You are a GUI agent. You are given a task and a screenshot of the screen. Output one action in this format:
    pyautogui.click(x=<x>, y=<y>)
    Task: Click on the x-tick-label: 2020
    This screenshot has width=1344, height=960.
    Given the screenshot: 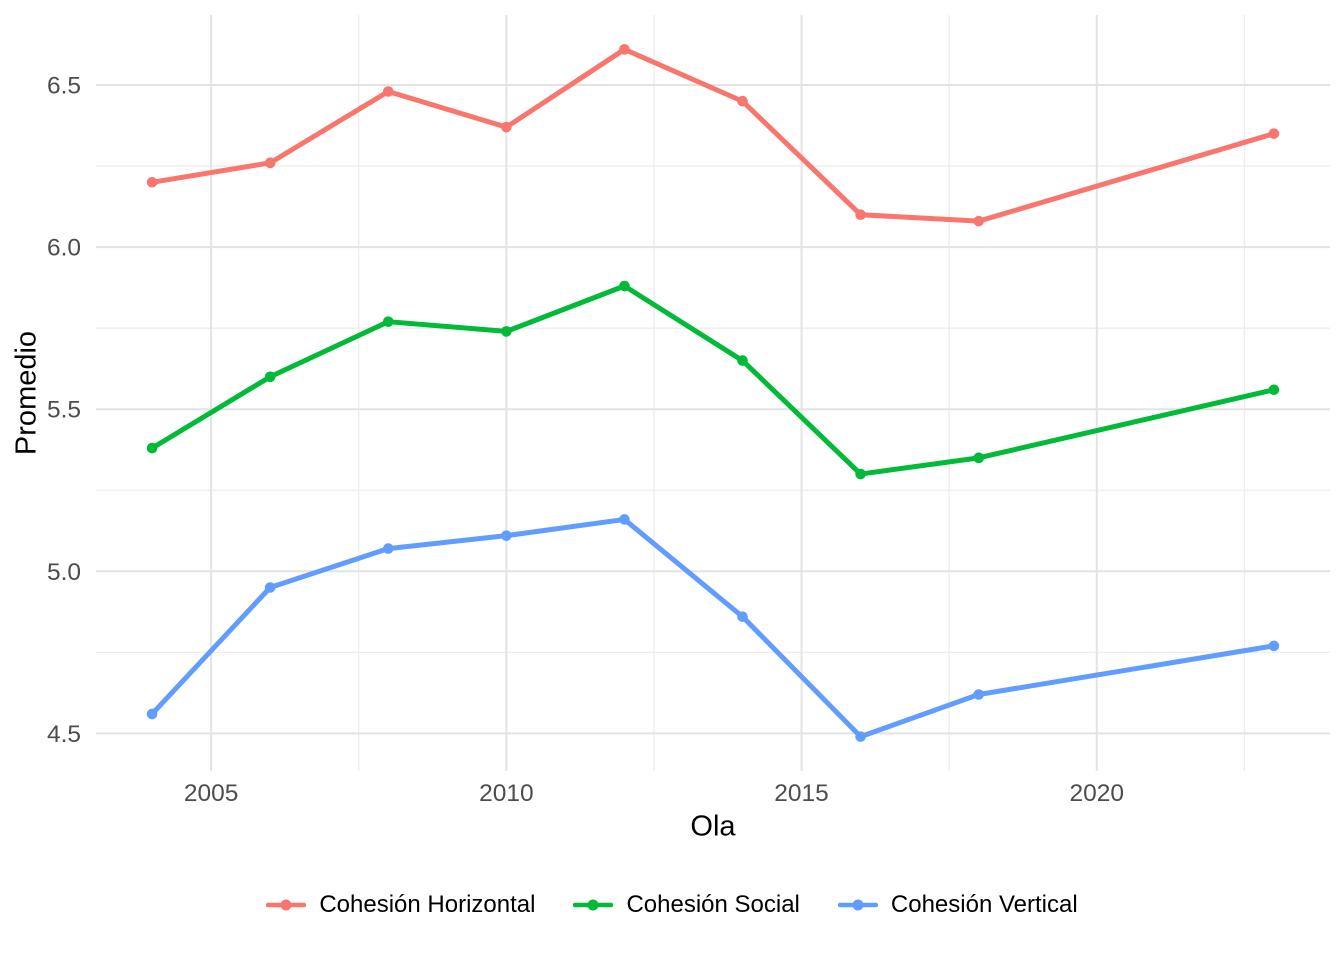 What is the action you would take?
    pyautogui.click(x=1097, y=793)
    